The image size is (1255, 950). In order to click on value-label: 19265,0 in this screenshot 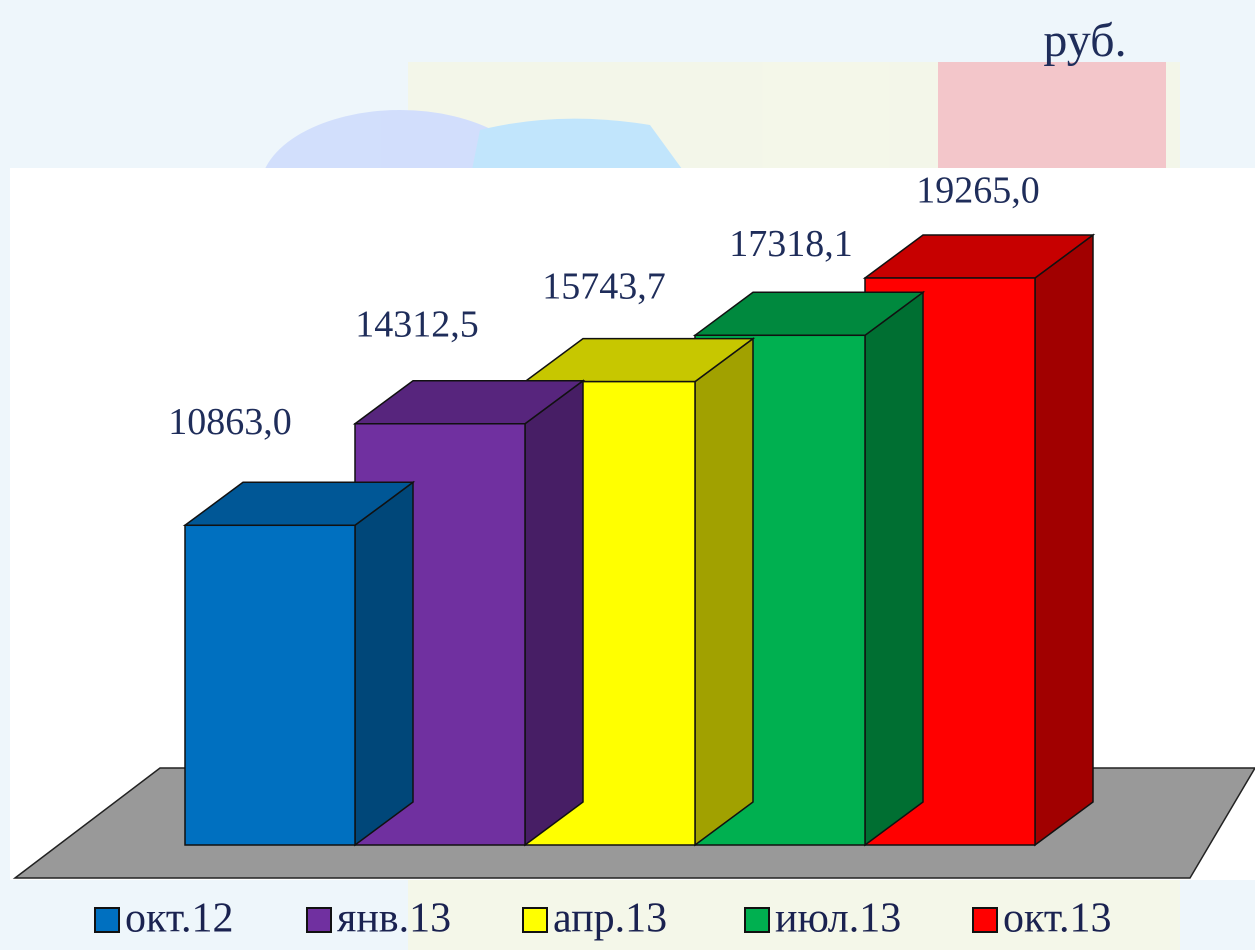, I will do `click(978, 191)`.